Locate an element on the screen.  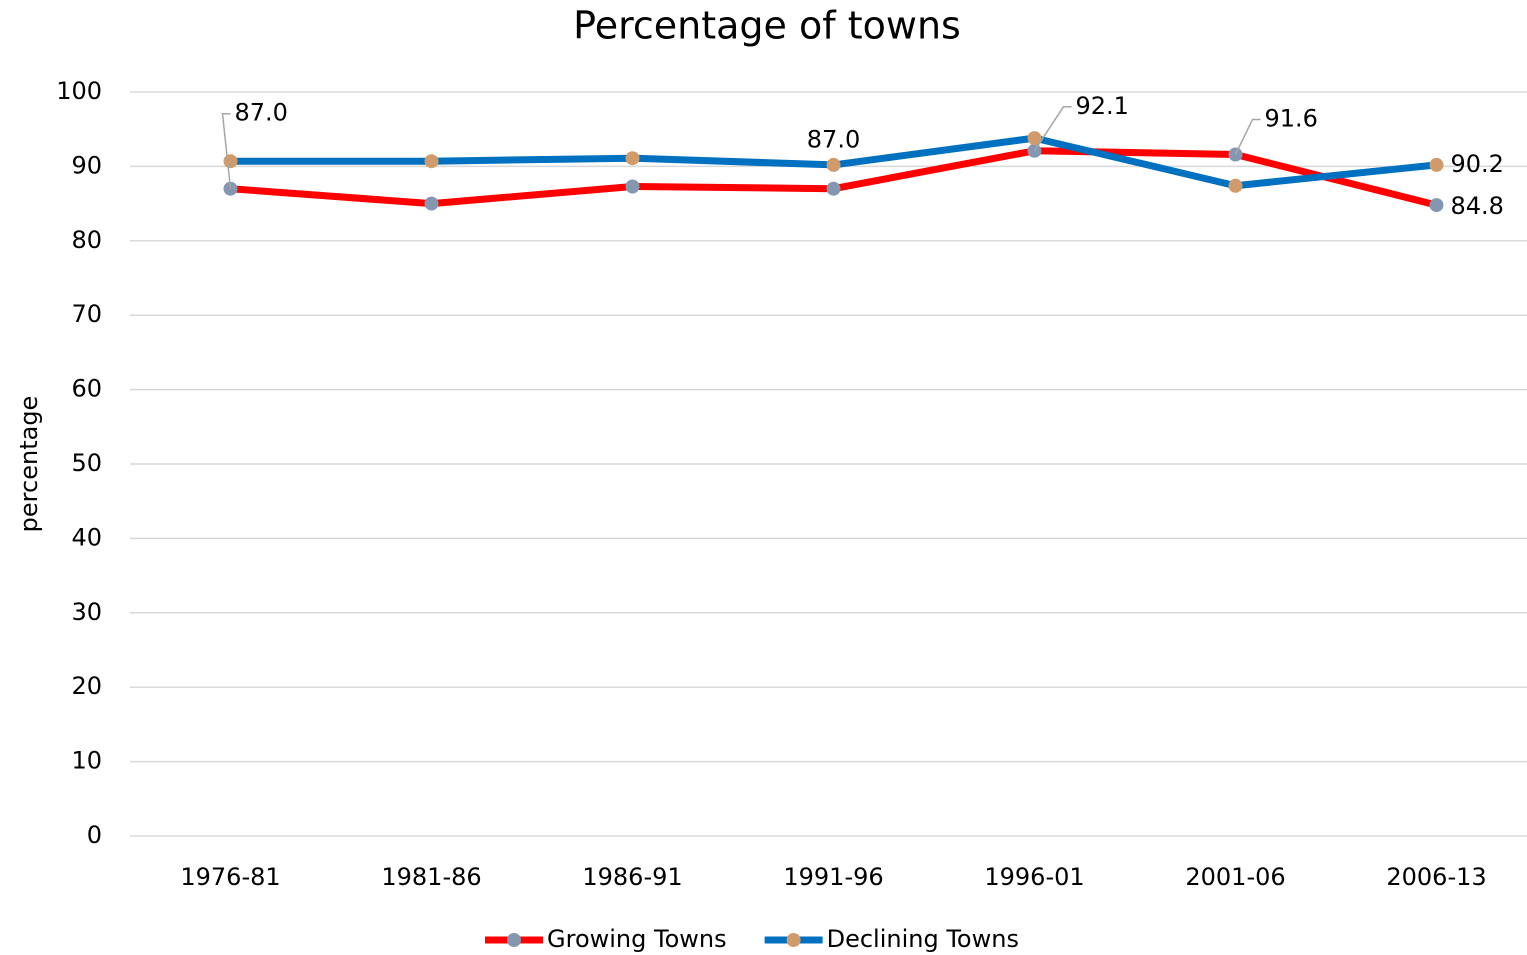
y-tick-label: 50 is located at coordinates (86, 463).